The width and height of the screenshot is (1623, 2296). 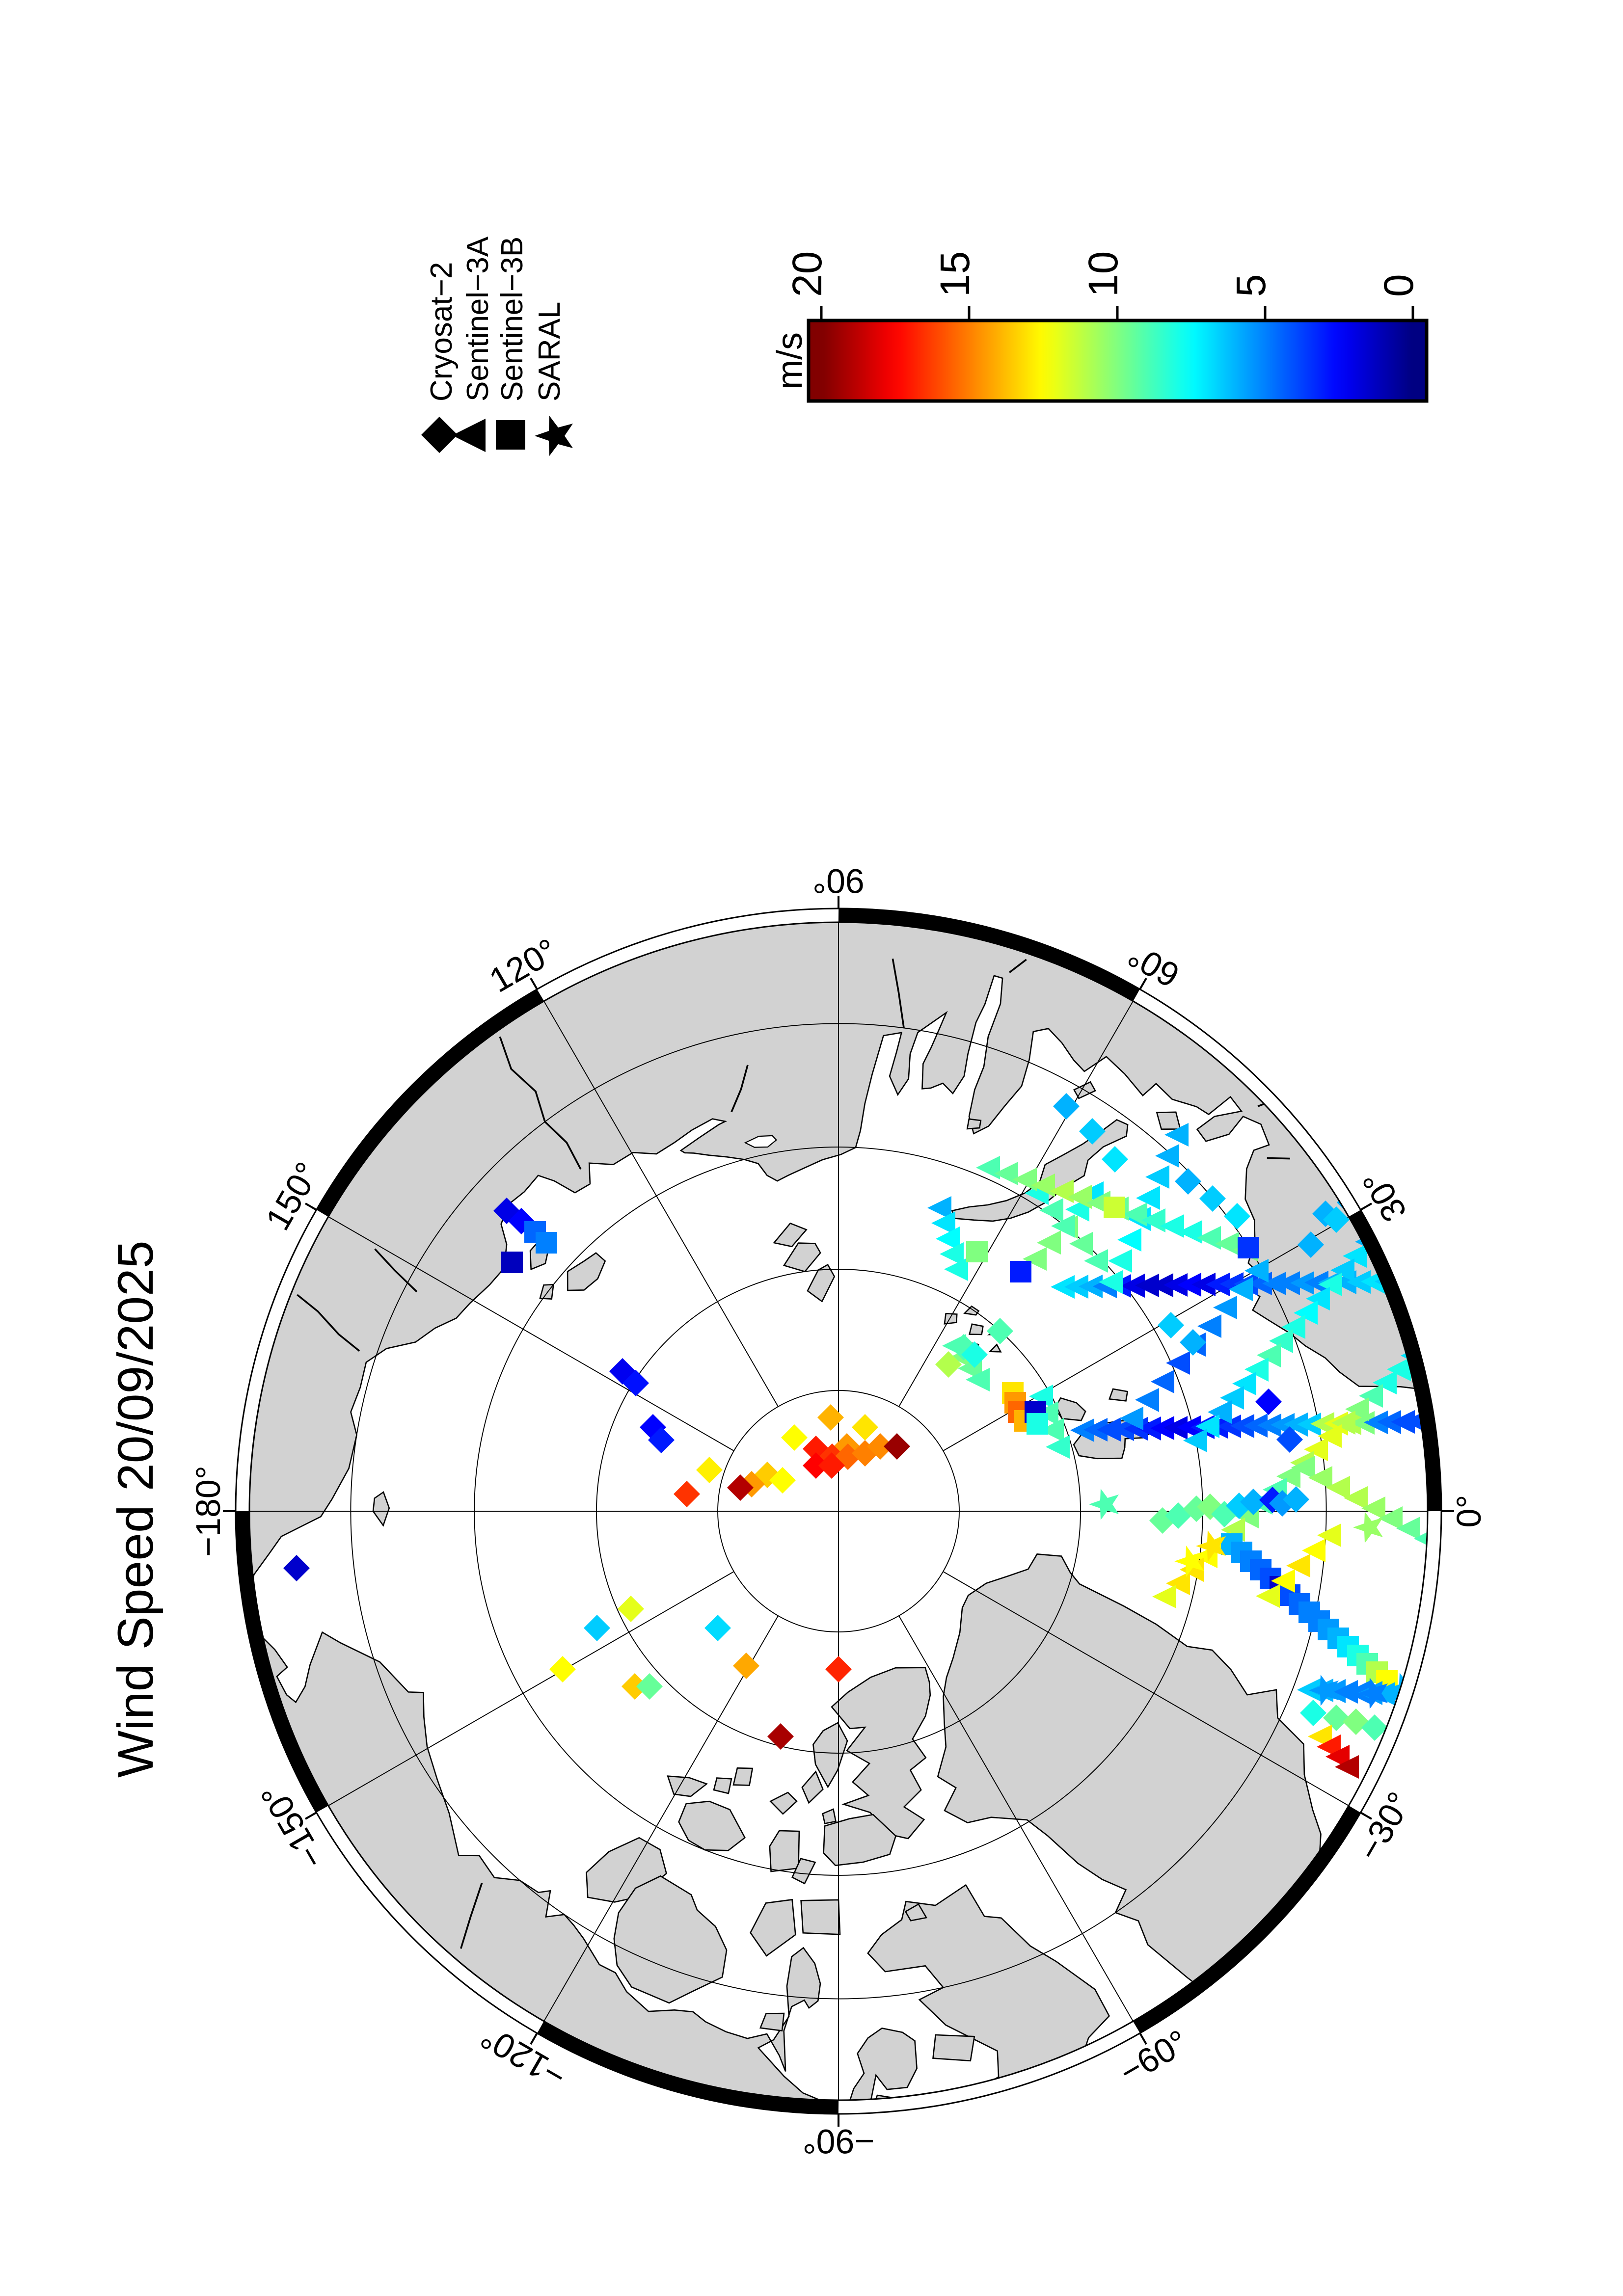 What do you see at coordinates (790, 361) in the screenshot?
I see `svg-text: m/s` at bounding box center [790, 361].